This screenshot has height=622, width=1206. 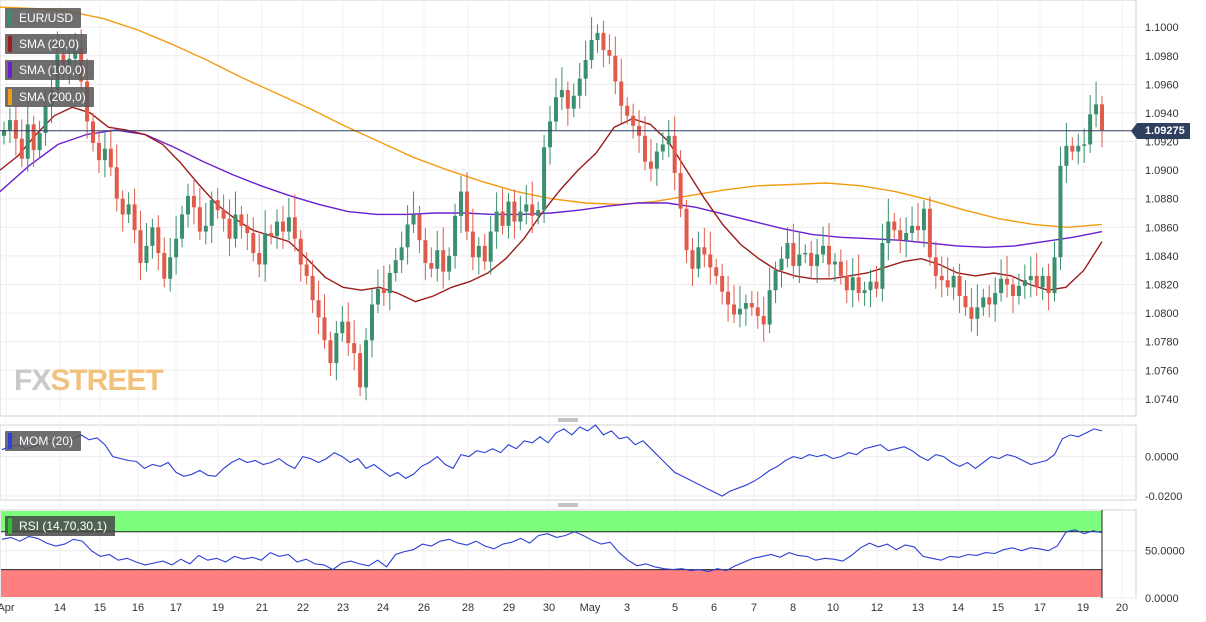 I want to click on x-tick-label: 30, so click(x=549, y=608).